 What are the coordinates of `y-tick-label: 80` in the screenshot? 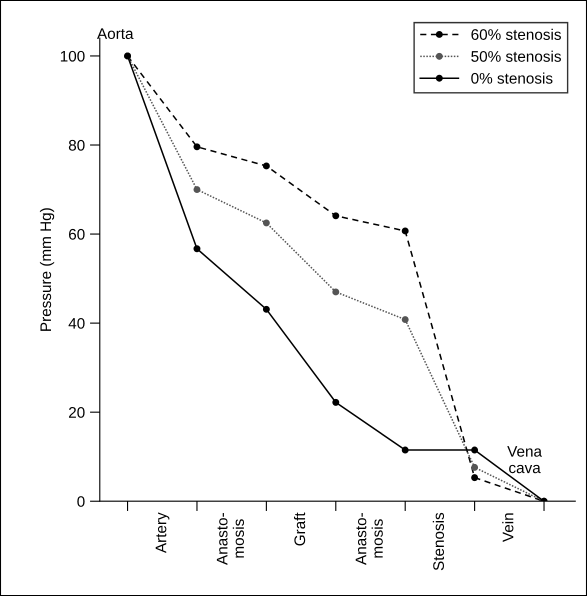 It's located at (76, 145).